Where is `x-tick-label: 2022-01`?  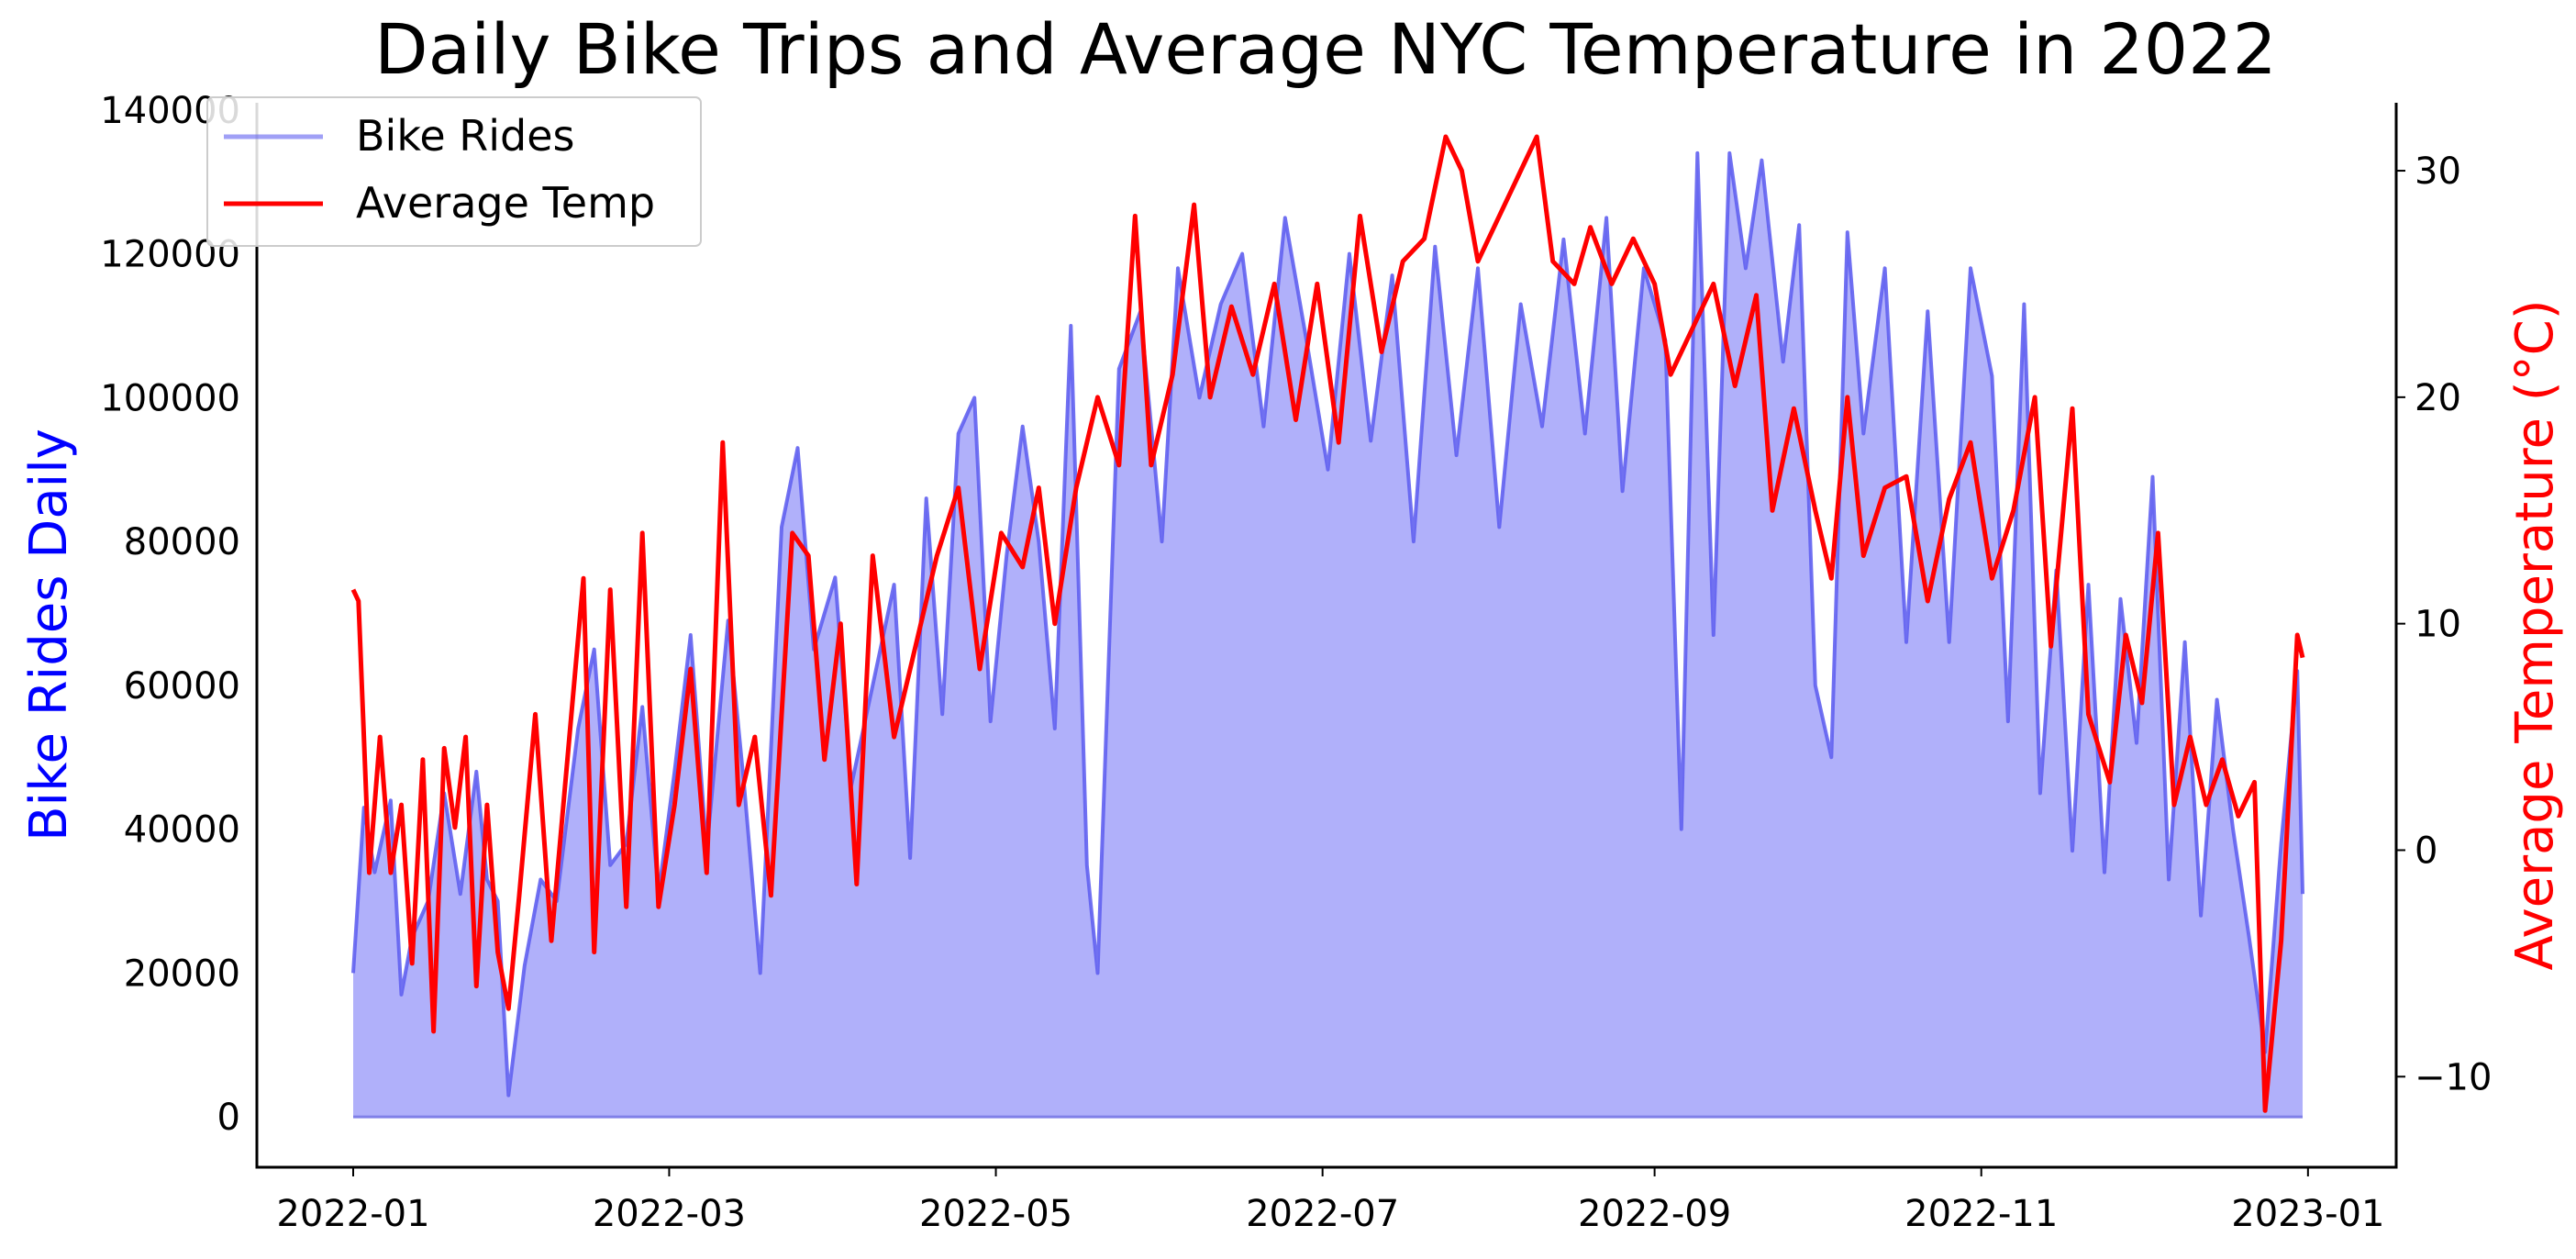 x-tick-label: 2022-01 is located at coordinates (352, 1214).